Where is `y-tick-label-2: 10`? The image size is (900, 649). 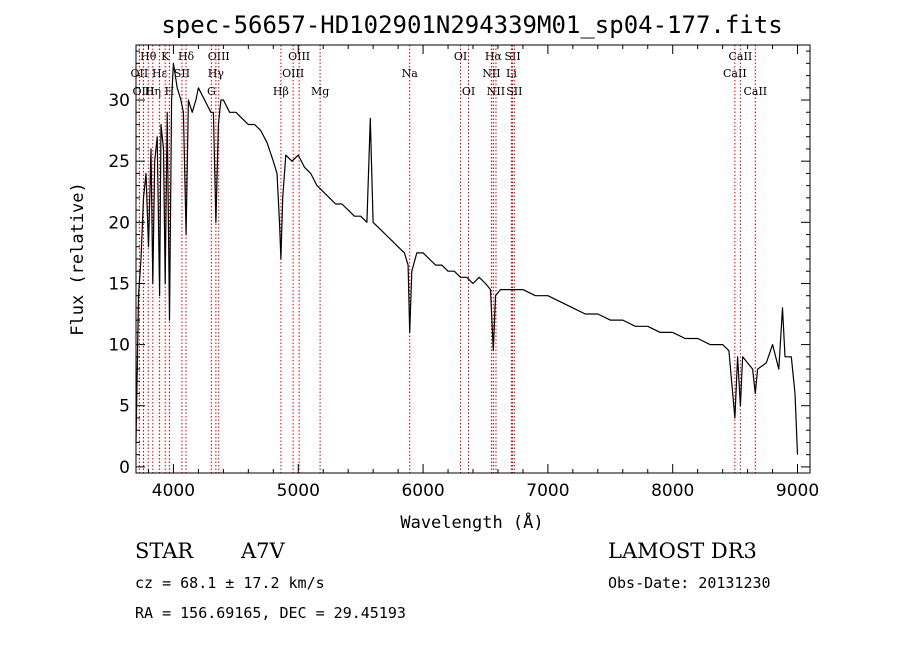 y-tick-label-2: 10 is located at coordinates (119, 346).